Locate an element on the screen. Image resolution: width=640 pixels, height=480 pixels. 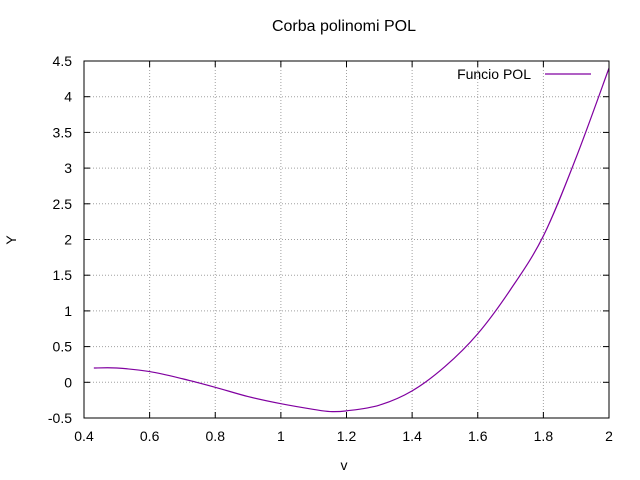
x-tick-label: 2 is located at coordinates (609, 436).